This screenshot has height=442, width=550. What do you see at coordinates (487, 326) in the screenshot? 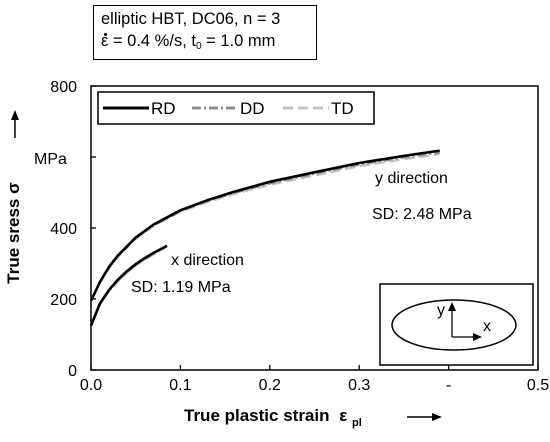
I see `inset-x-label: x` at bounding box center [487, 326].